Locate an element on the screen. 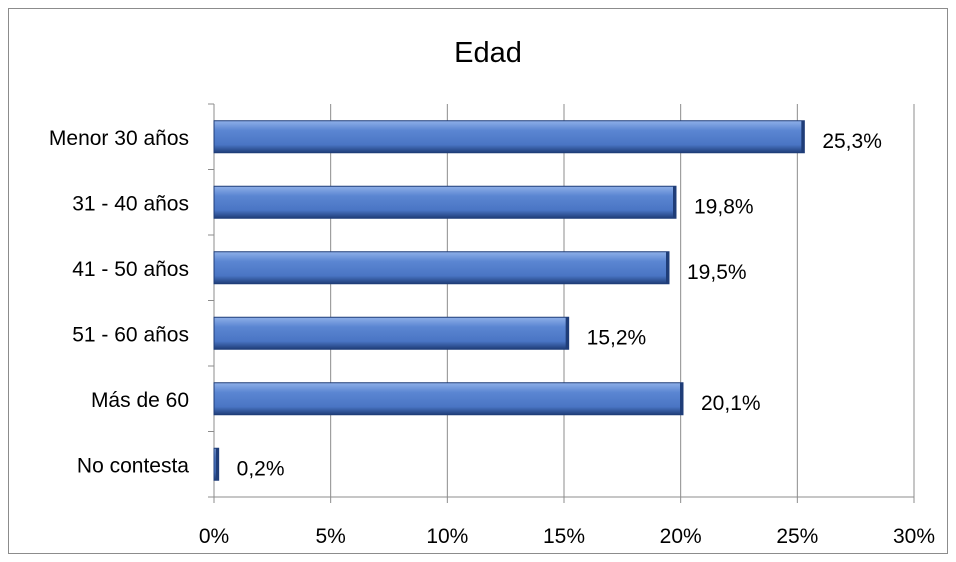  data-label: 20,1% is located at coordinates (731, 403).